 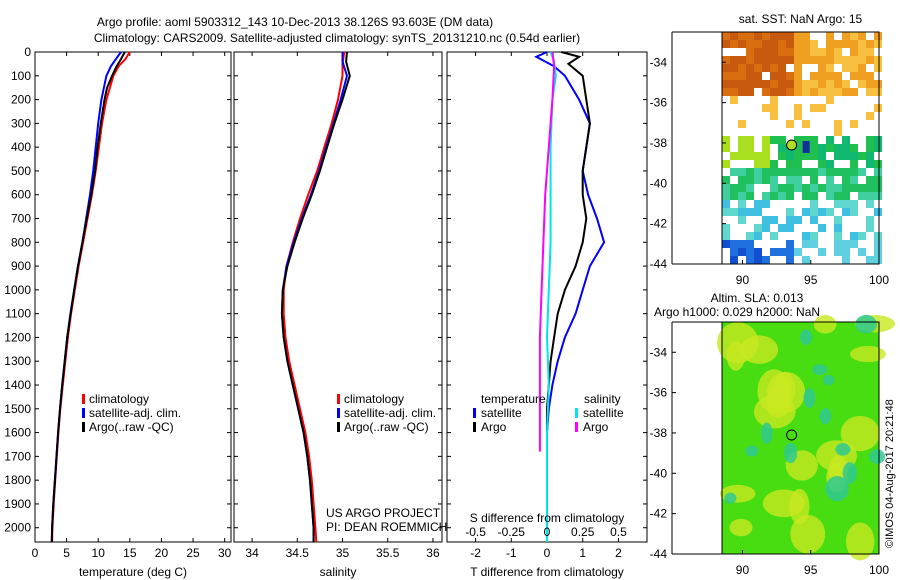 I want to click on salinity-series-line, so click(x=314, y=297).